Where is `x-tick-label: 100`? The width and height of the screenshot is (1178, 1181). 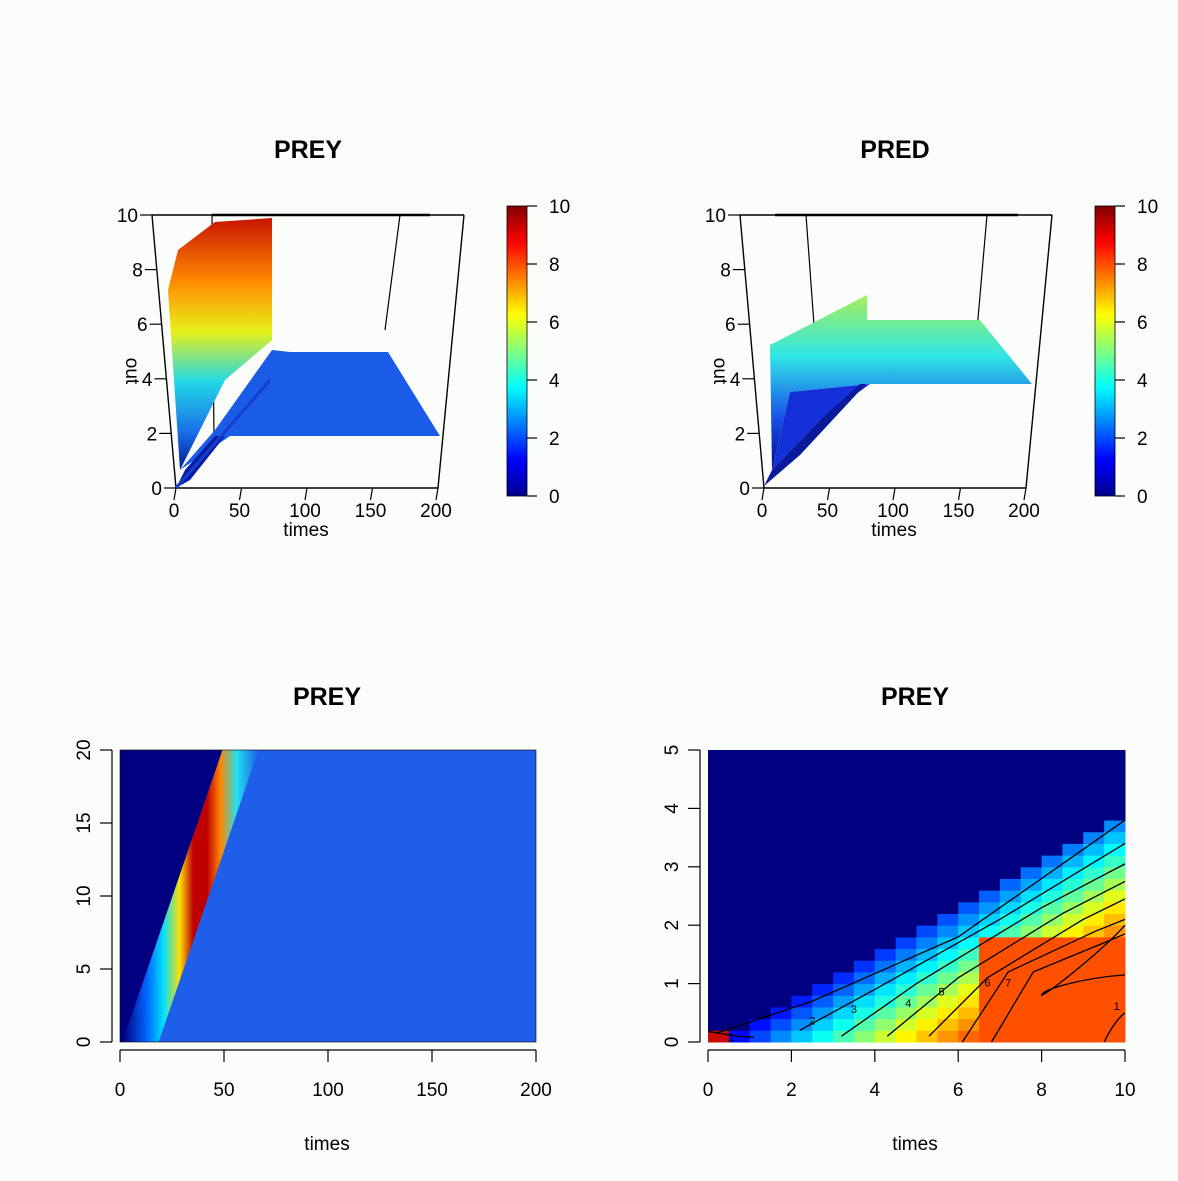
x-tick-label: 100 is located at coordinates (893, 511).